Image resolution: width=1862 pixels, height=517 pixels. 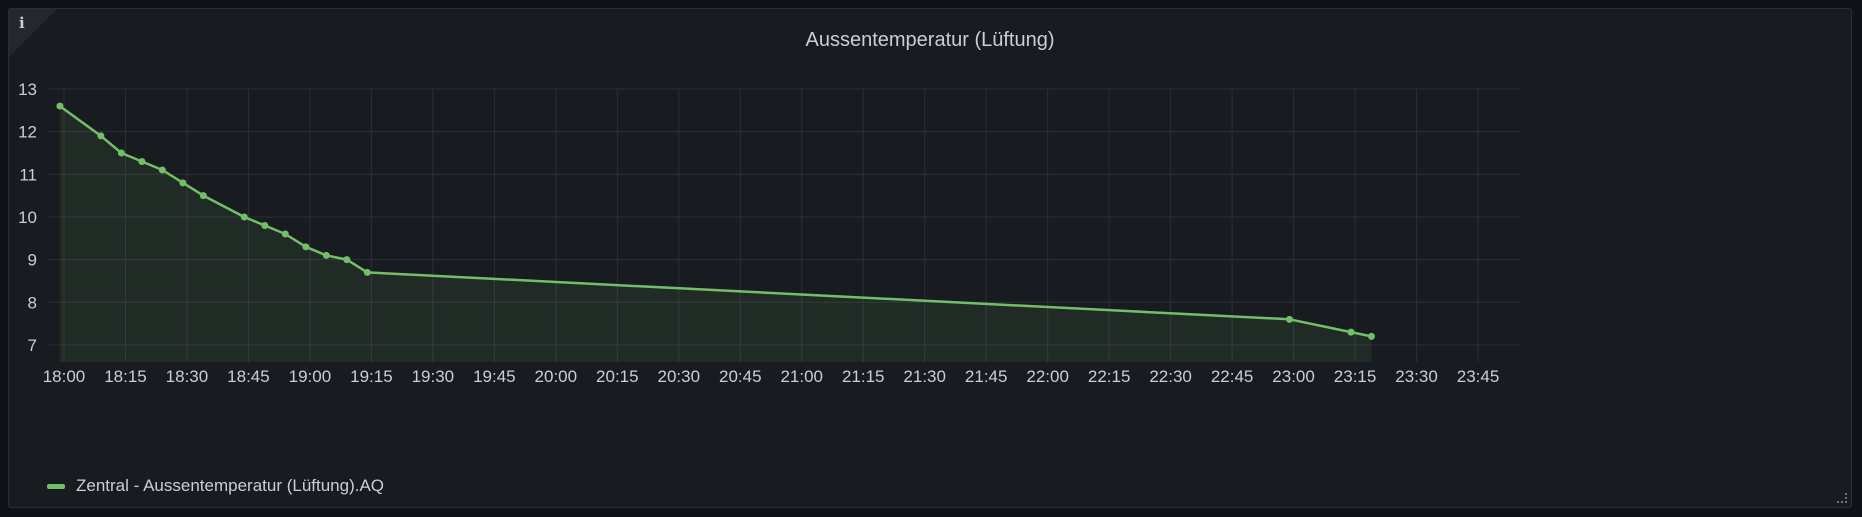 What do you see at coordinates (27, 132) in the screenshot?
I see `y-tick-label: 12` at bounding box center [27, 132].